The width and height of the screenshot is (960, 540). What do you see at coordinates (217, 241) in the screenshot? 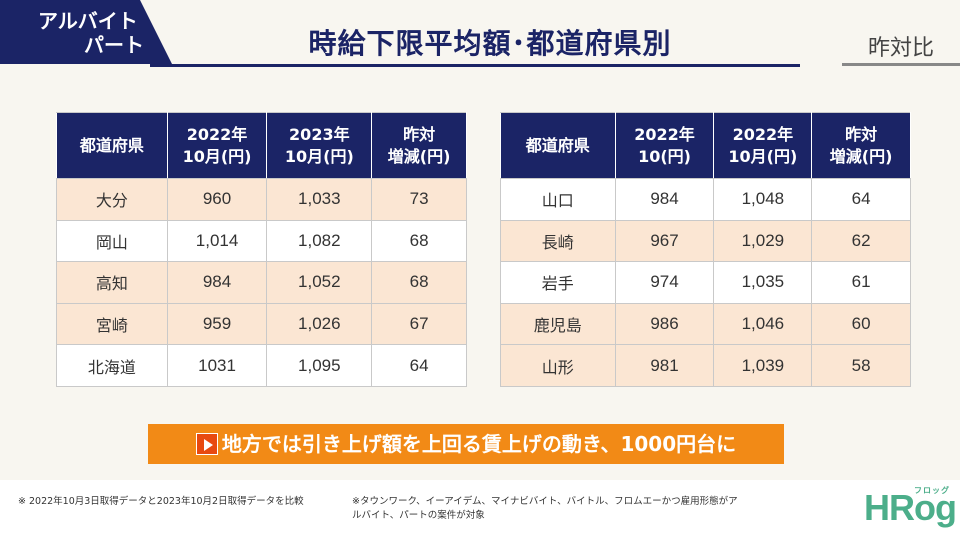
I see `cell-2022: 1,014` at bounding box center [217, 241].